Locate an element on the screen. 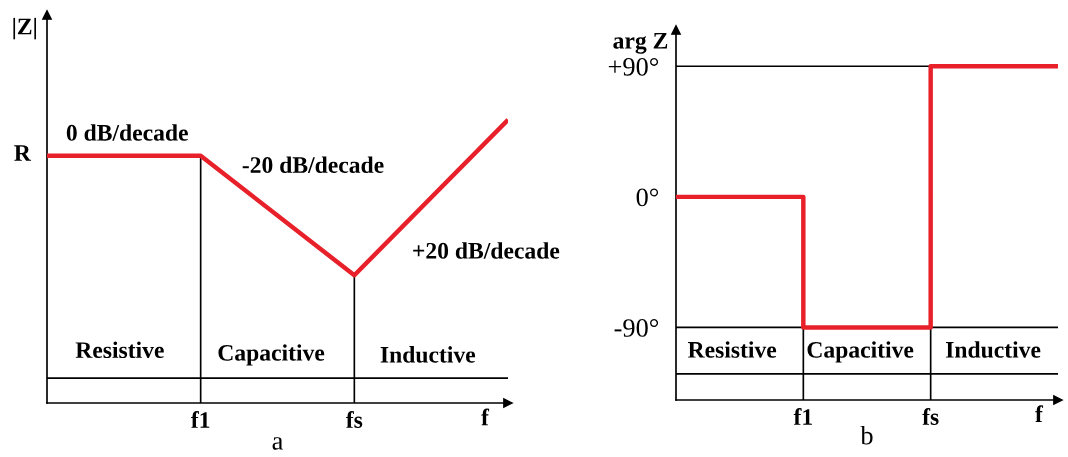  text: b is located at coordinates (866, 435).